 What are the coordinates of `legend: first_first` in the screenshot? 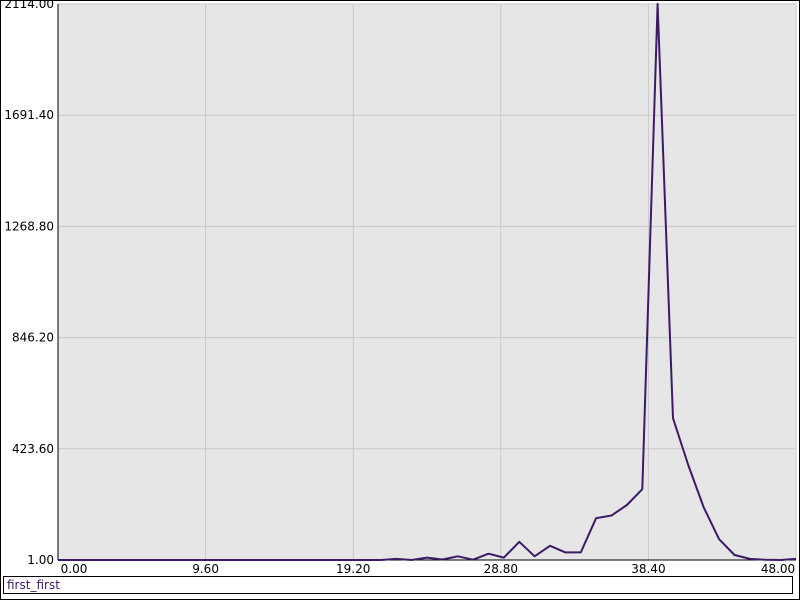 It's located at (398, 585).